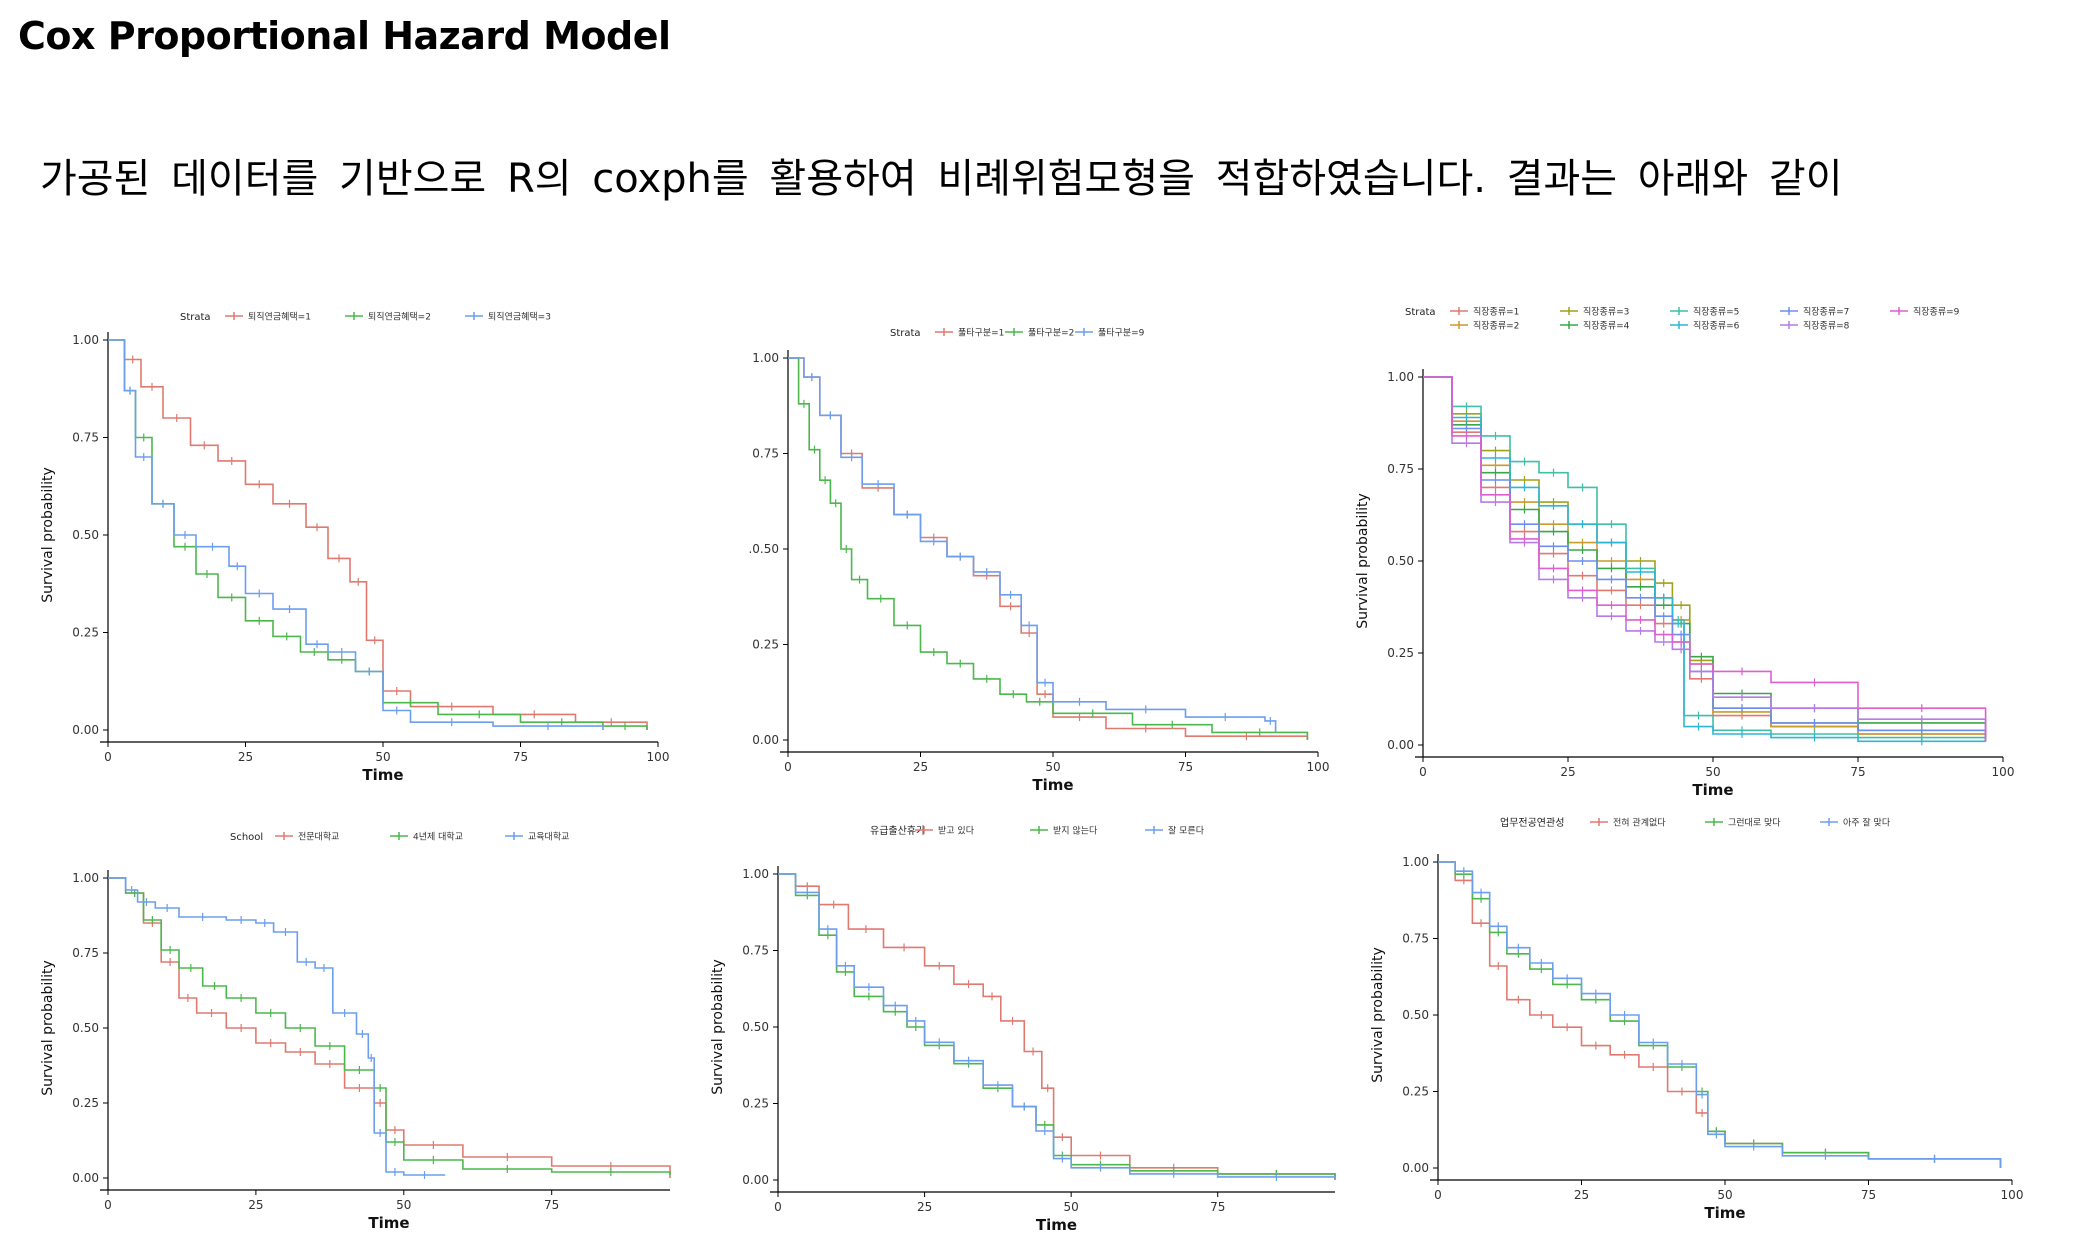 The image size is (2076, 1260). I want to click on legend-label: 풀타구분=9, so click(1121, 333).